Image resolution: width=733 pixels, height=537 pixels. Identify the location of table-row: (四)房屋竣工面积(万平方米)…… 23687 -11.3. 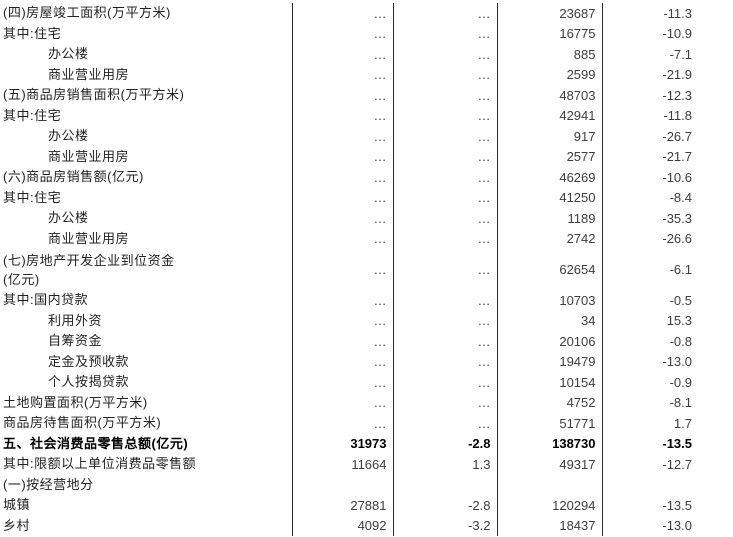
(366, 13).